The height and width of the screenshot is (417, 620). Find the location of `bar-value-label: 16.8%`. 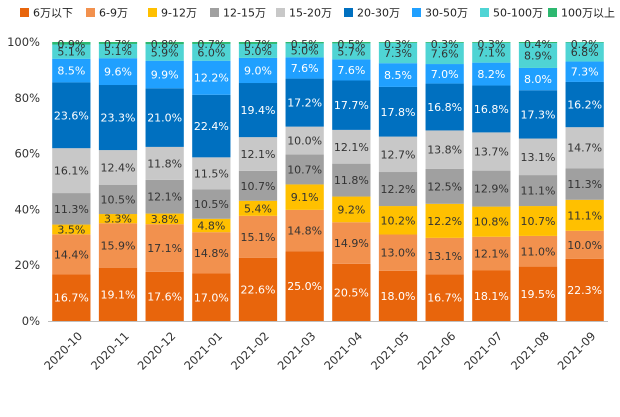

bar-value-label: 16.8% is located at coordinates (444, 107).